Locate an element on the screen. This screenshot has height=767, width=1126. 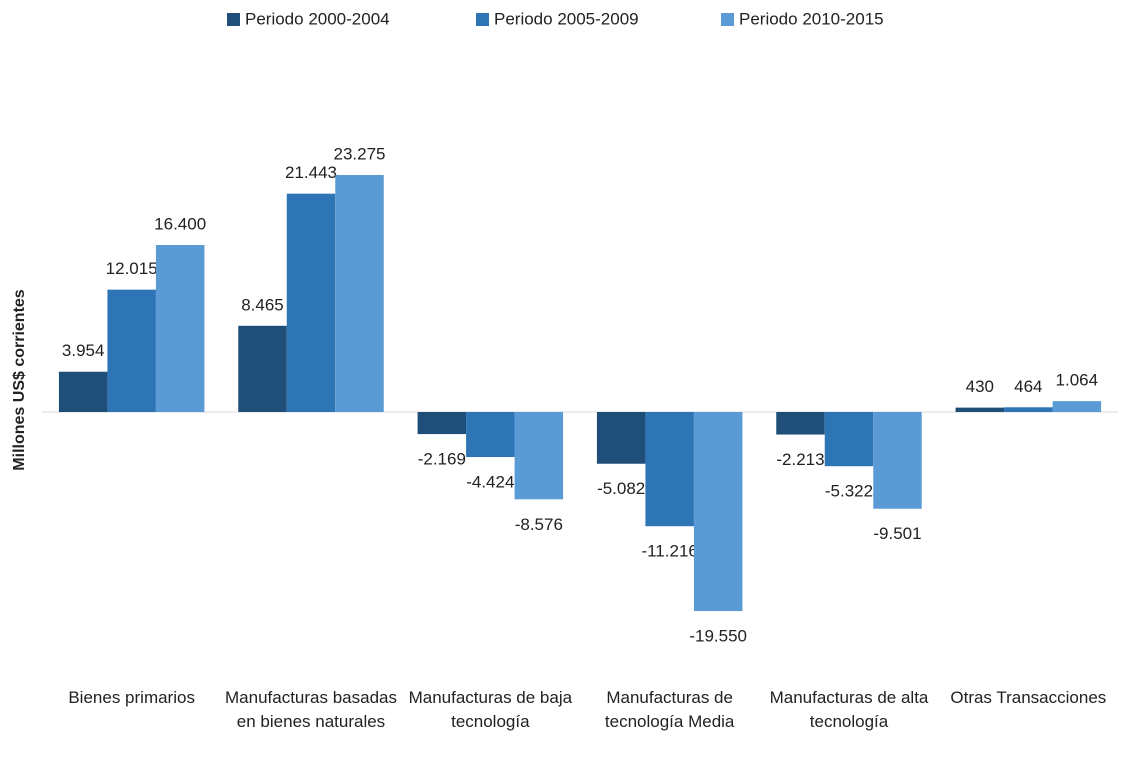
data-label: -11.216 is located at coordinates (669, 551).